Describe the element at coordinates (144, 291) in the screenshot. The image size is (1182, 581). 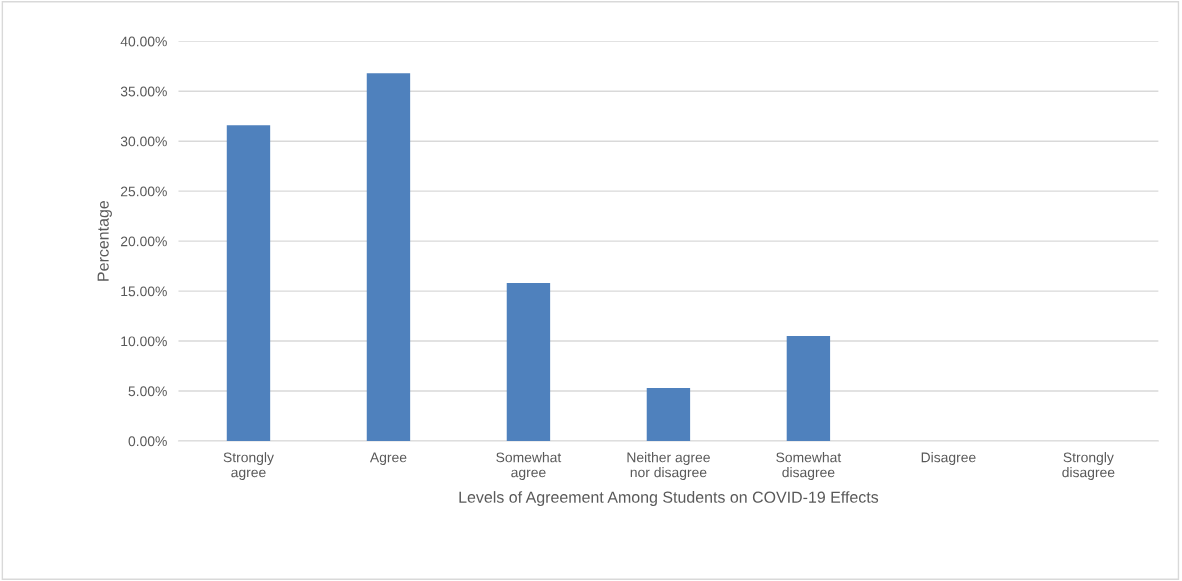
I see `y-tick-label: 15.00%` at that location.